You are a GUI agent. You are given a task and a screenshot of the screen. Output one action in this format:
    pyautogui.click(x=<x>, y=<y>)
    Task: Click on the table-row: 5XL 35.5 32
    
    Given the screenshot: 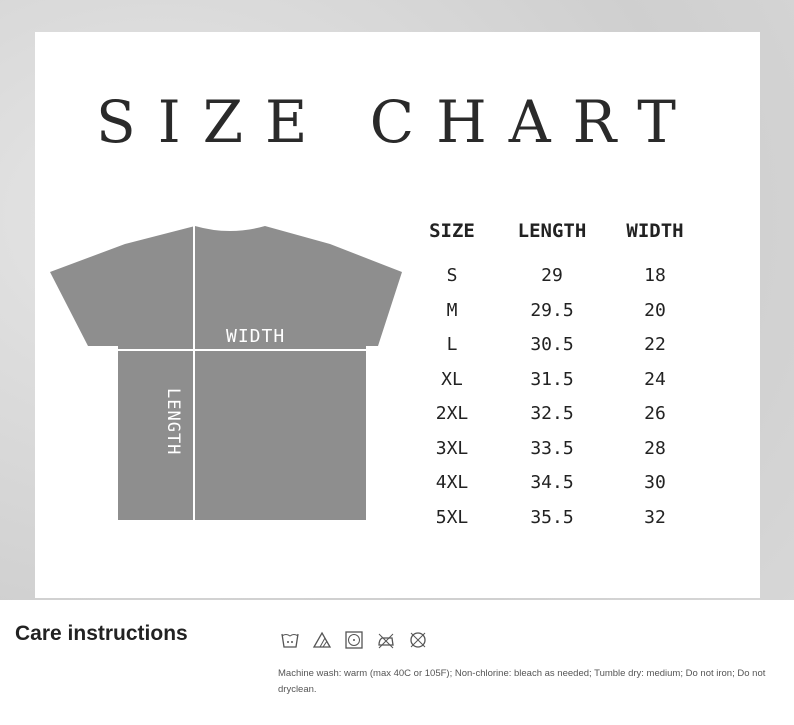 What is the action you would take?
    pyautogui.click(x=555, y=517)
    